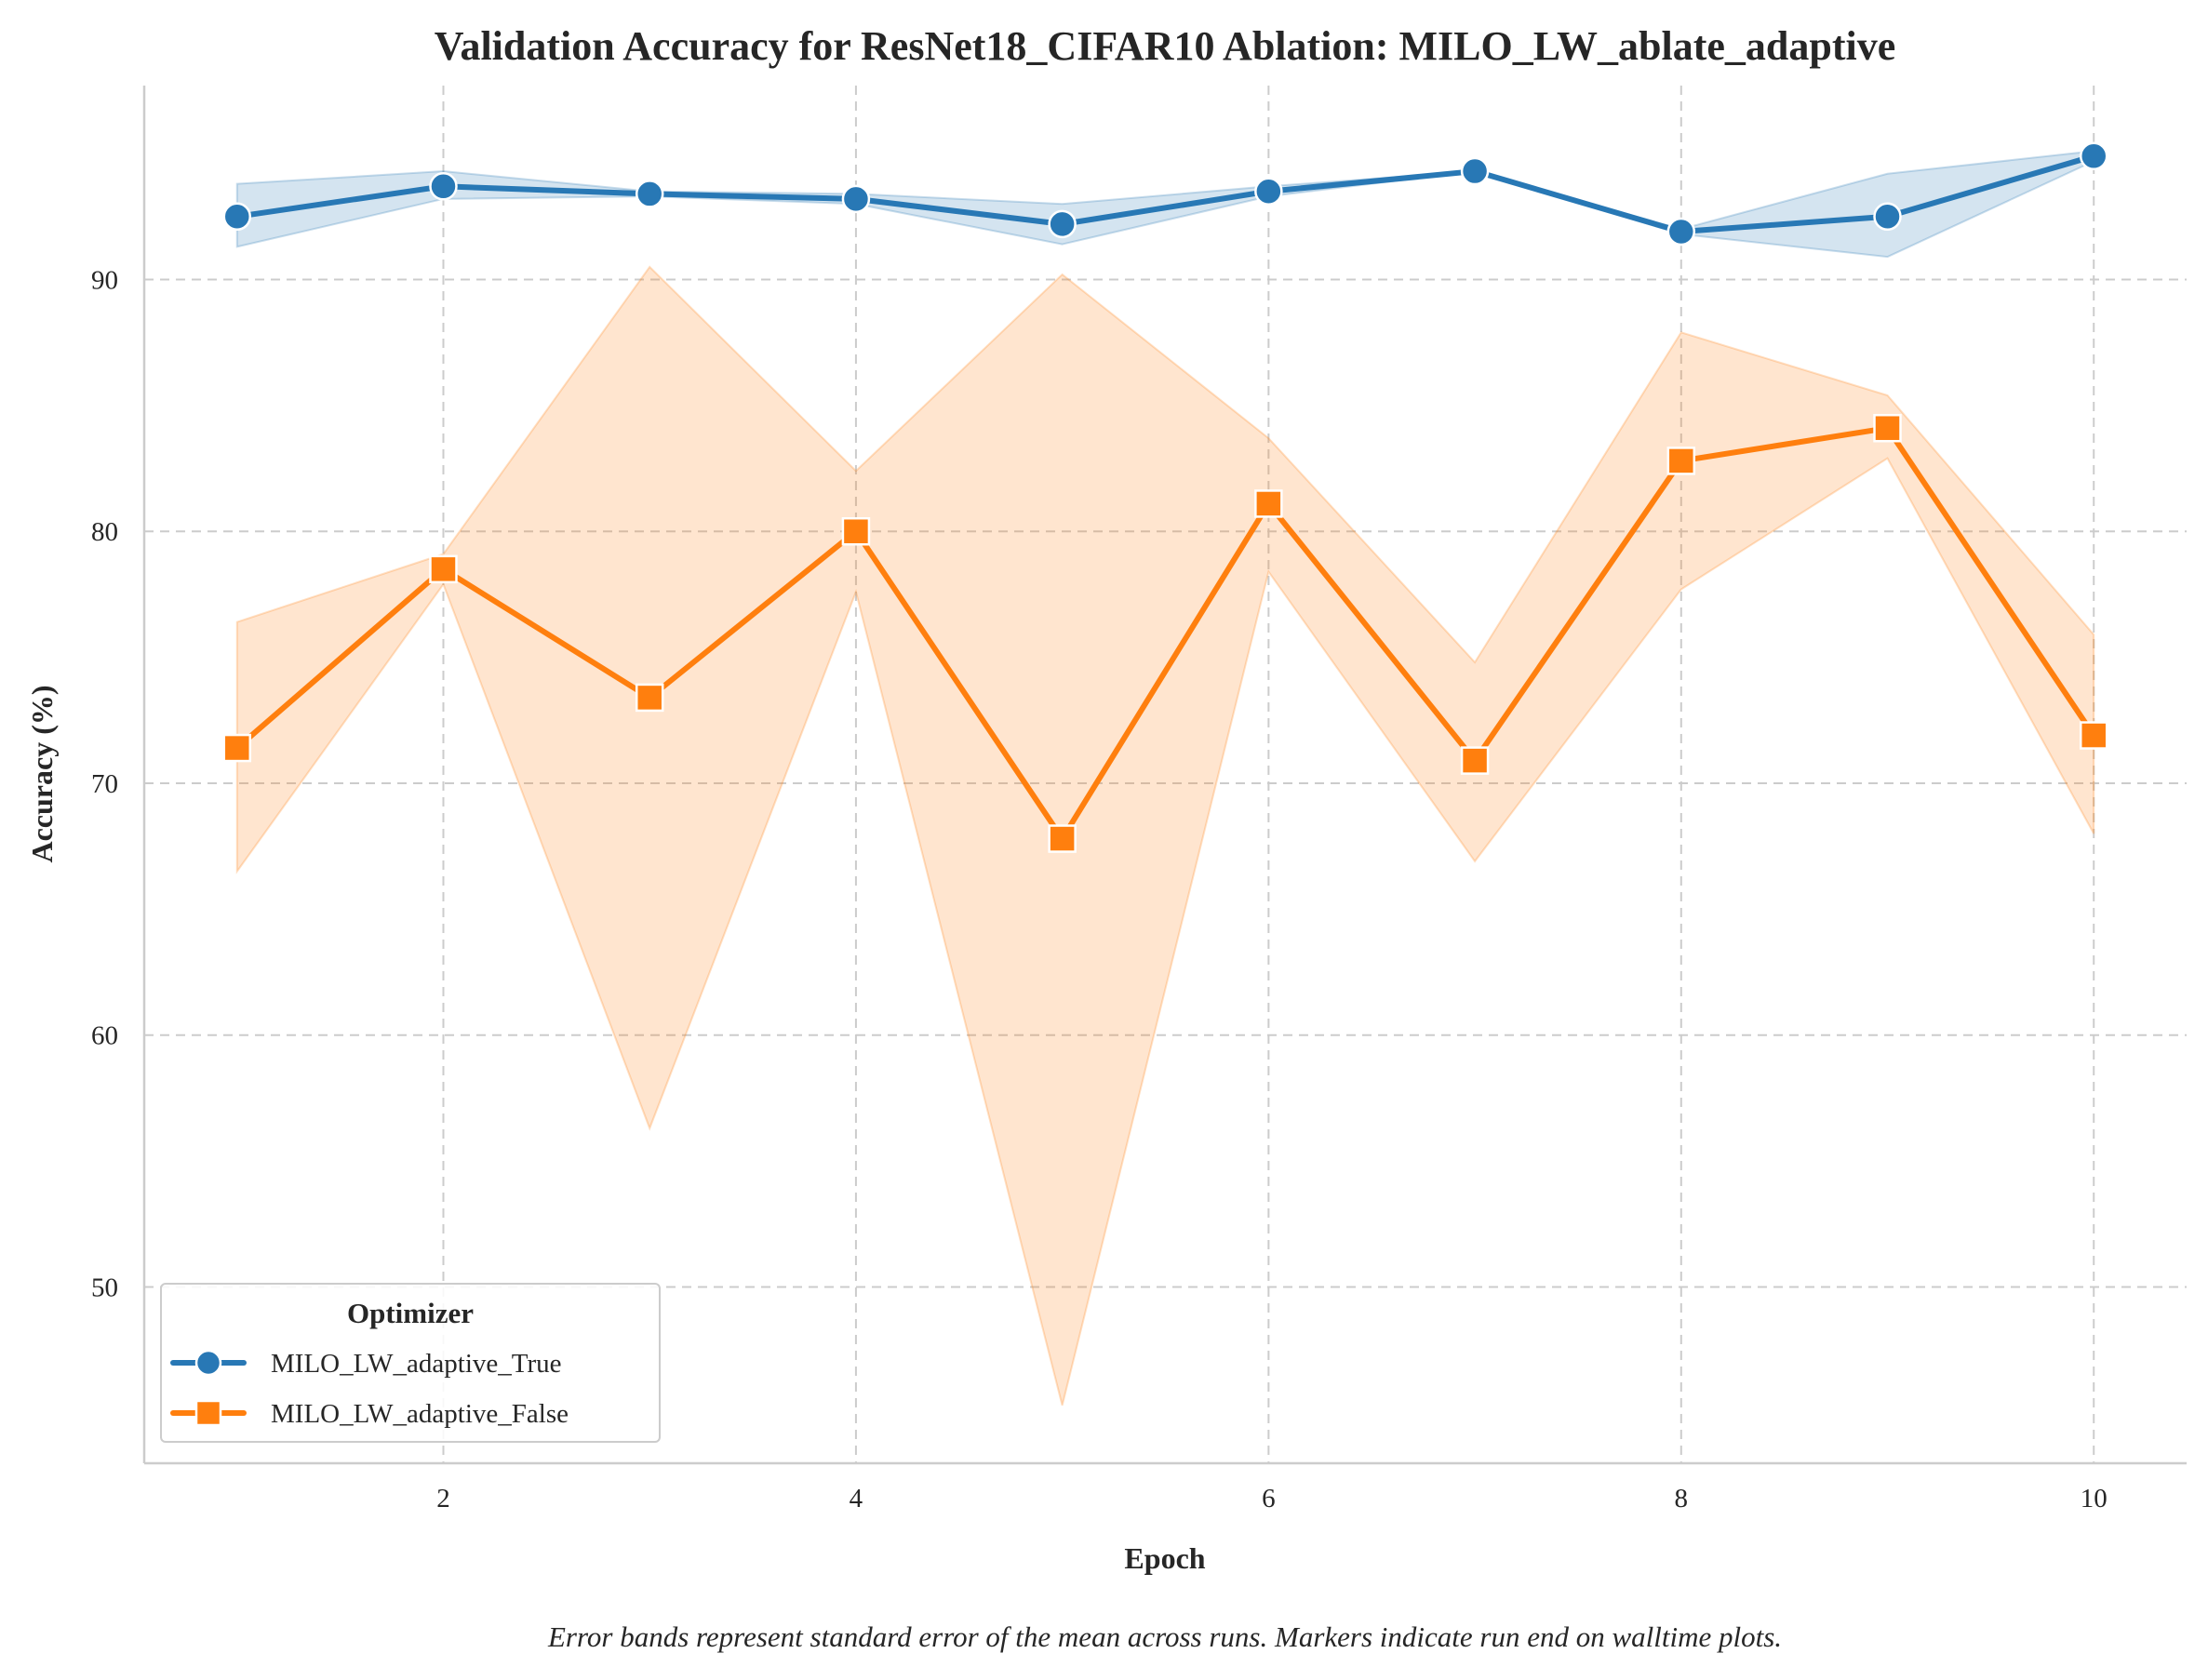  I want to click on x-tick-label: 8, so click(1682, 1498).